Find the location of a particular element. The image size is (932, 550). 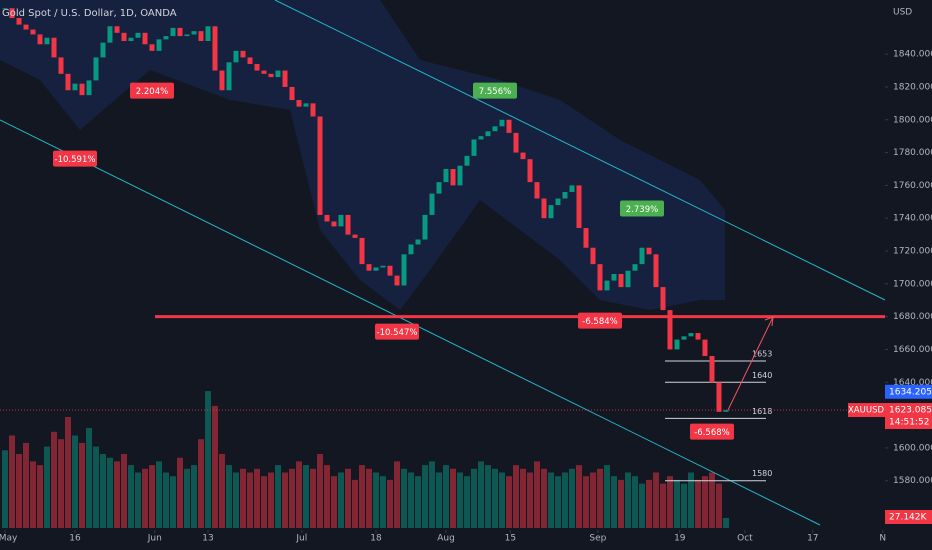

annotation-label: 7.556% is located at coordinates (495, 92).